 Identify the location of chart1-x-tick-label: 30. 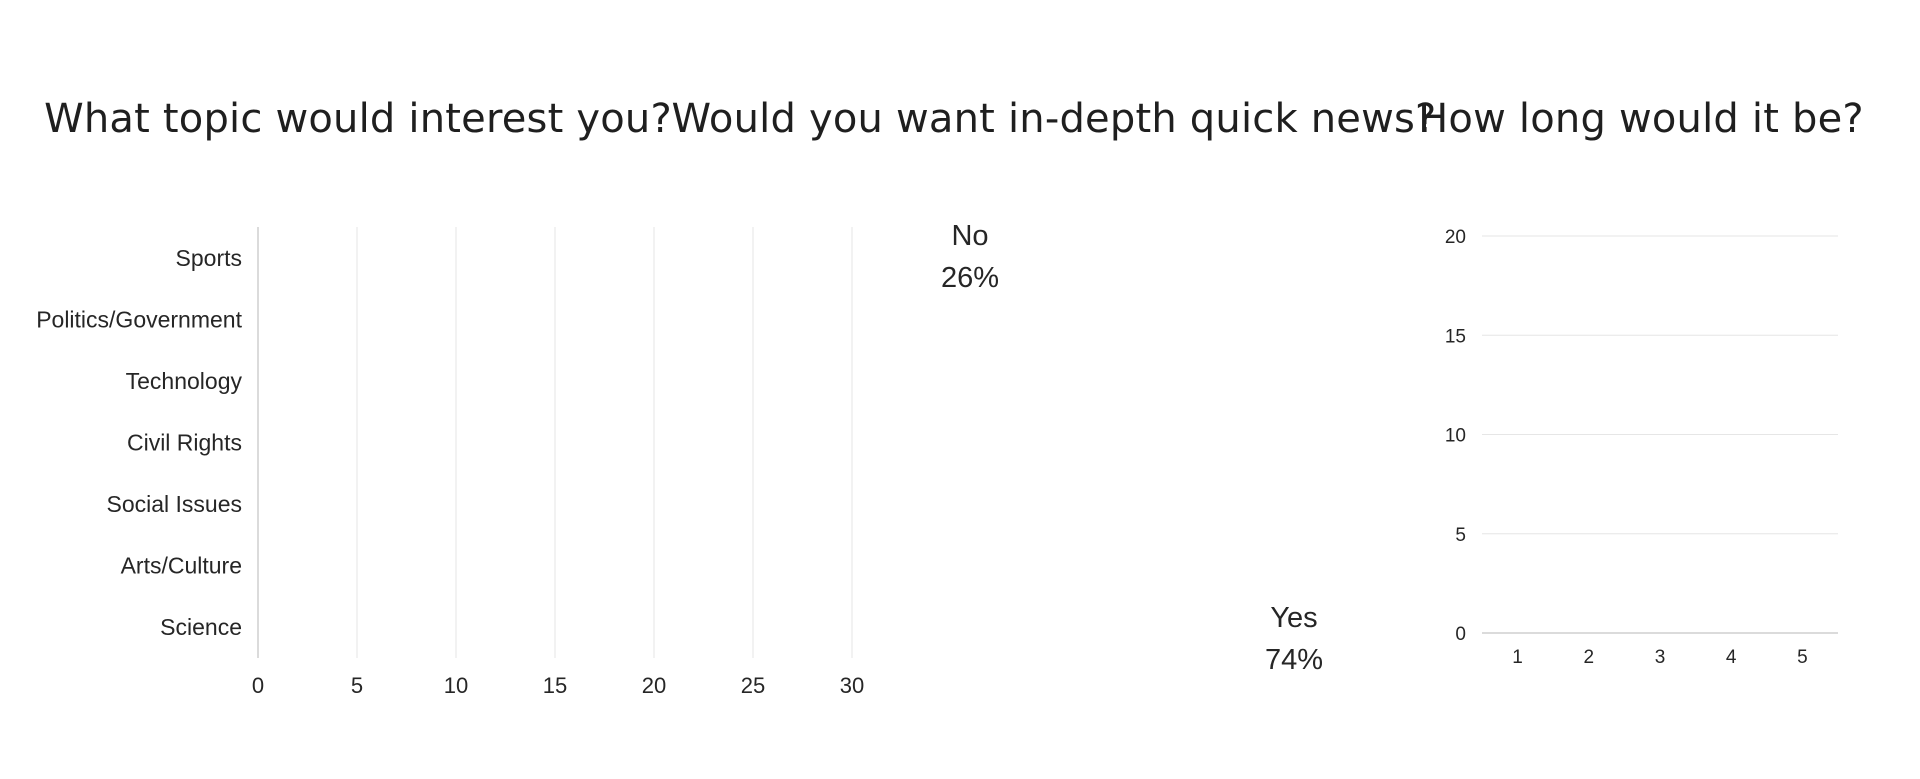
(852, 685).